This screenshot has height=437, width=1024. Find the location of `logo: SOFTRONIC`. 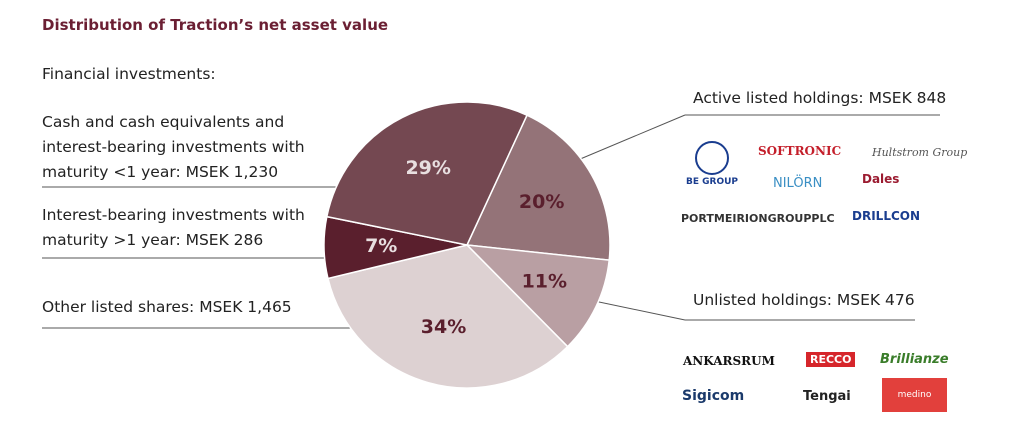

logo: SOFTRONIC is located at coordinates (800, 151).